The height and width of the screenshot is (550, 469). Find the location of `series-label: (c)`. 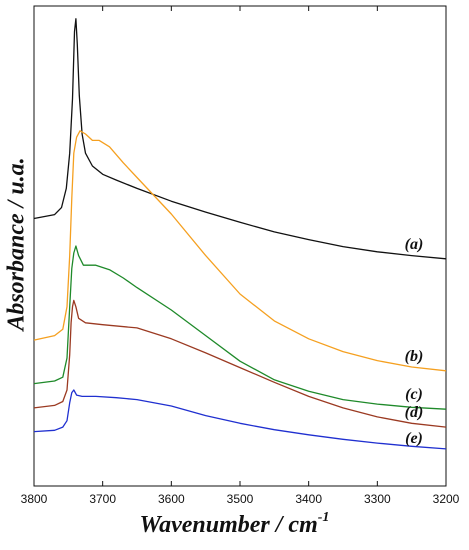

series-label: (c) is located at coordinates (414, 394).